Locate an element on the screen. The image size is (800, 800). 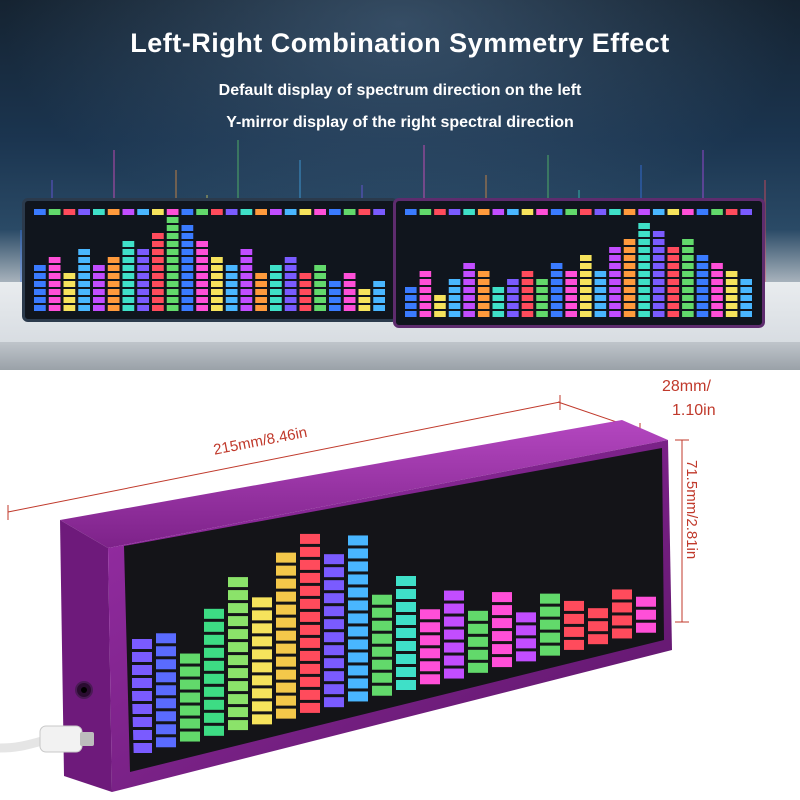
light-streak is located at coordinates (765, 235).